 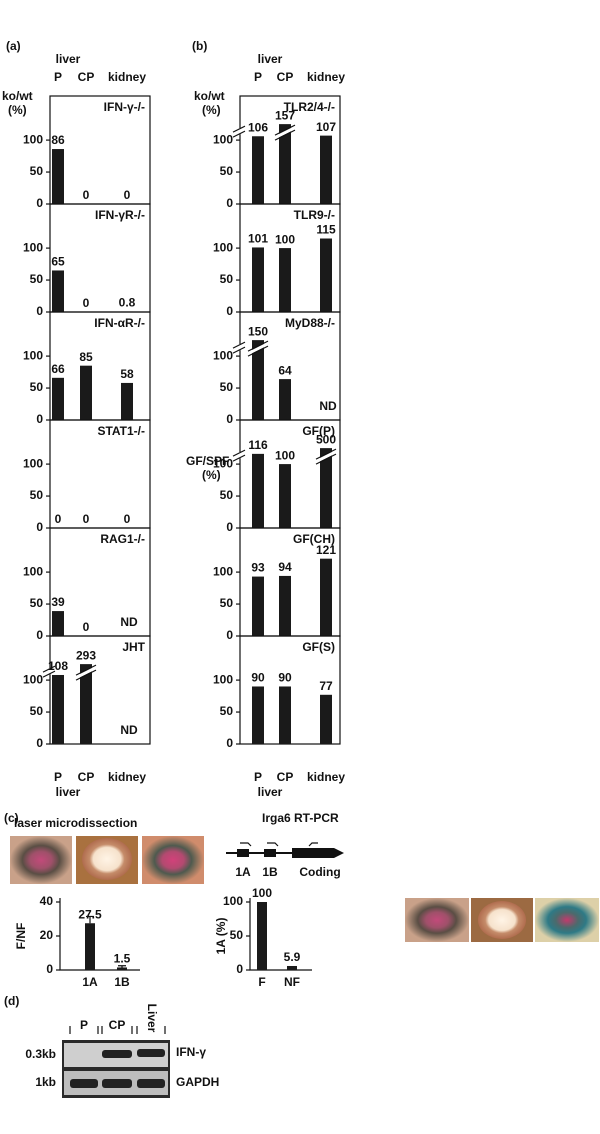 I want to click on value-label: 58, so click(x=127, y=374).